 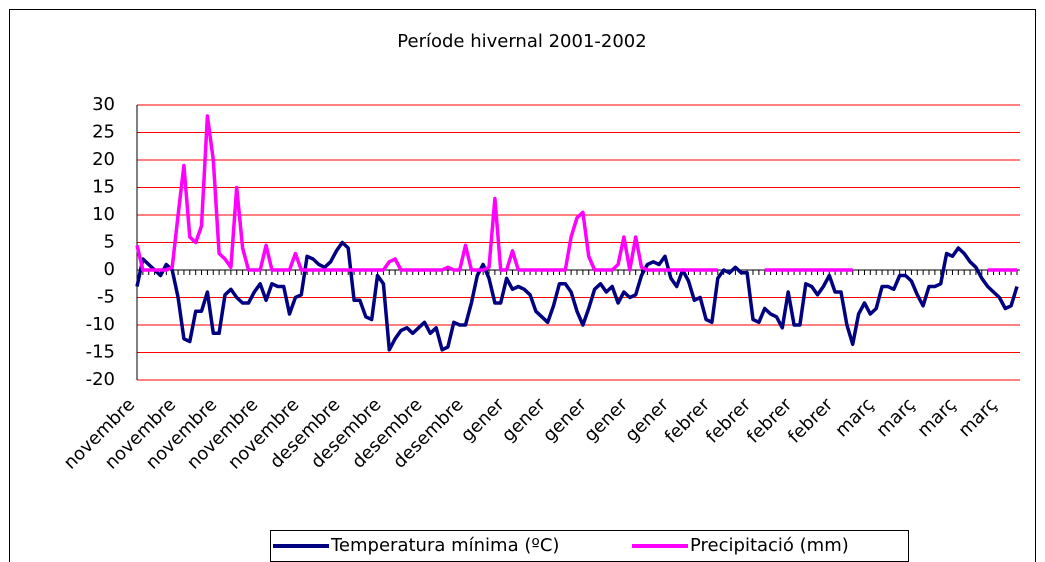 I want to click on y-tick-label: -10, so click(x=100, y=324).